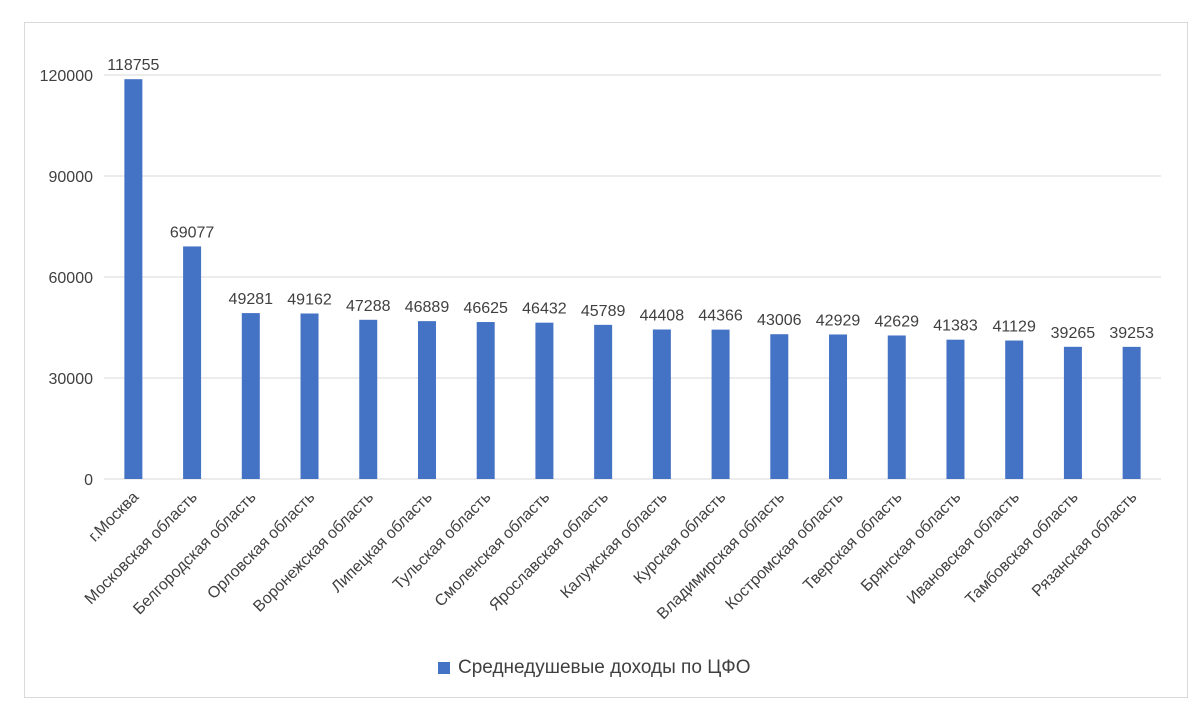 The image size is (1200, 719). I want to click on category-label: Воронежская область, so click(313, 552).